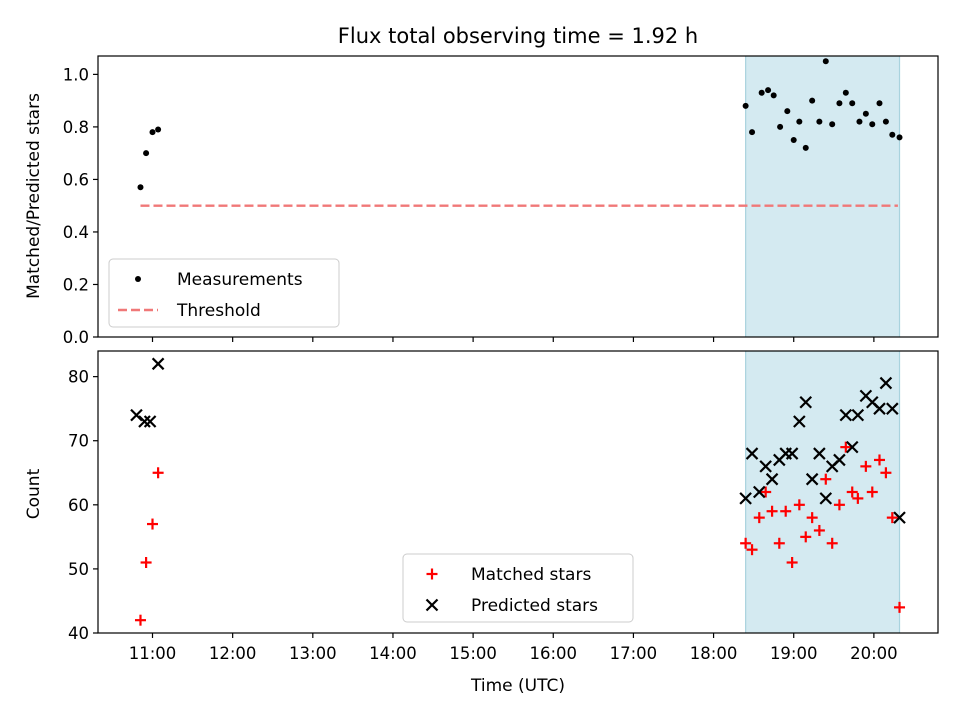  I want to click on x-tick-label: 18:00, so click(714, 653).